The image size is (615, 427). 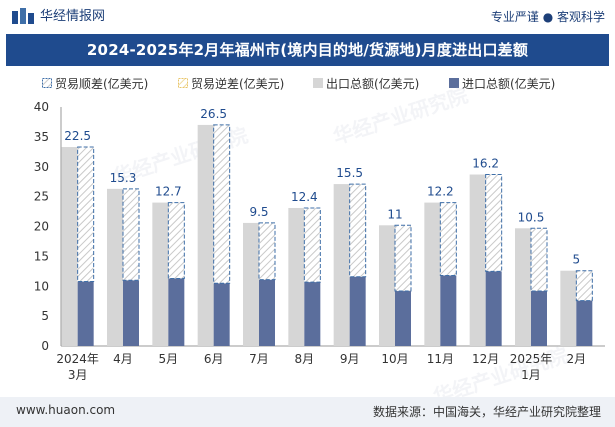 What do you see at coordinates (394, 359) in the screenshot?
I see `x-tick-label: 10月` at bounding box center [394, 359].